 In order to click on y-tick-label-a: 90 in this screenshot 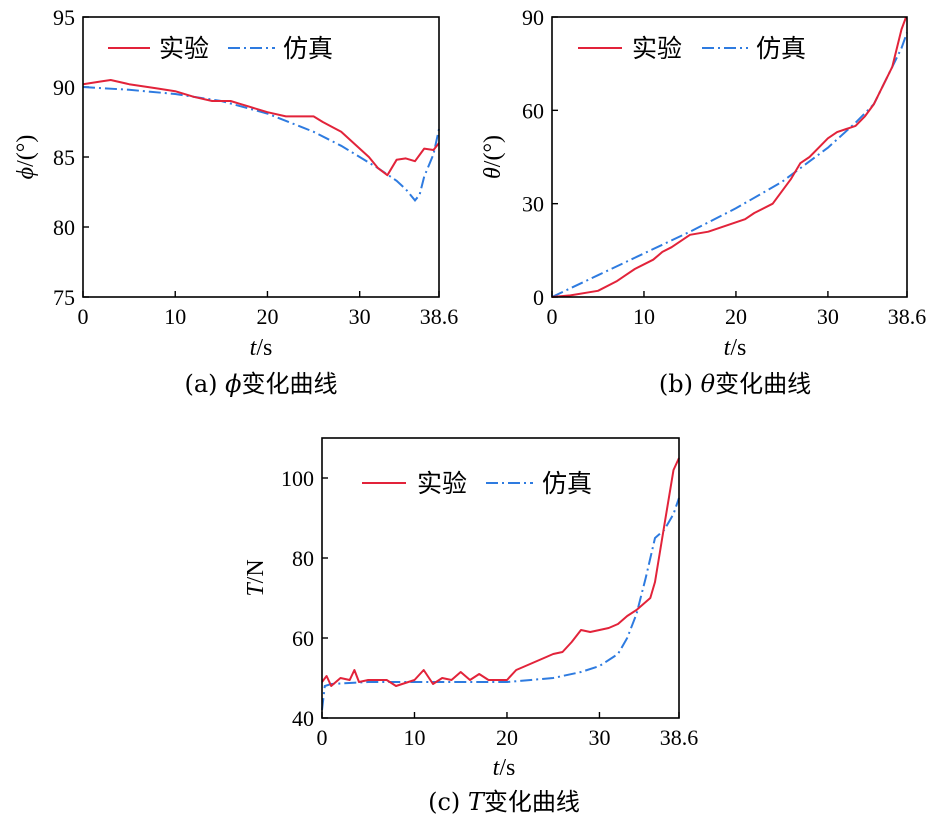, I will do `click(64, 87)`.